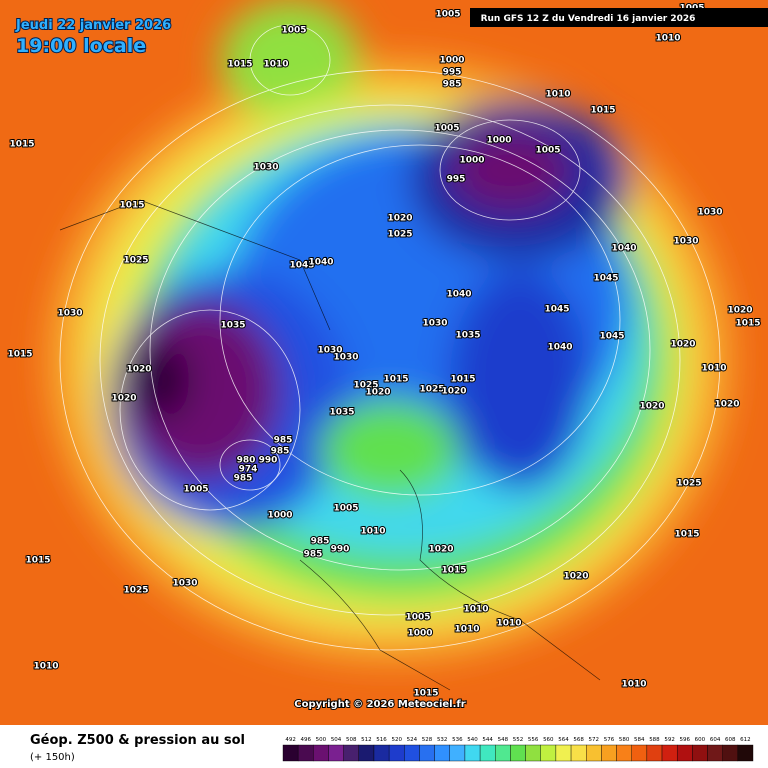 The image size is (768, 768). What do you see at coordinates (351, 740) in the screenshot?
I see `colorbar-label: 508` at bounding box center [351, 740].